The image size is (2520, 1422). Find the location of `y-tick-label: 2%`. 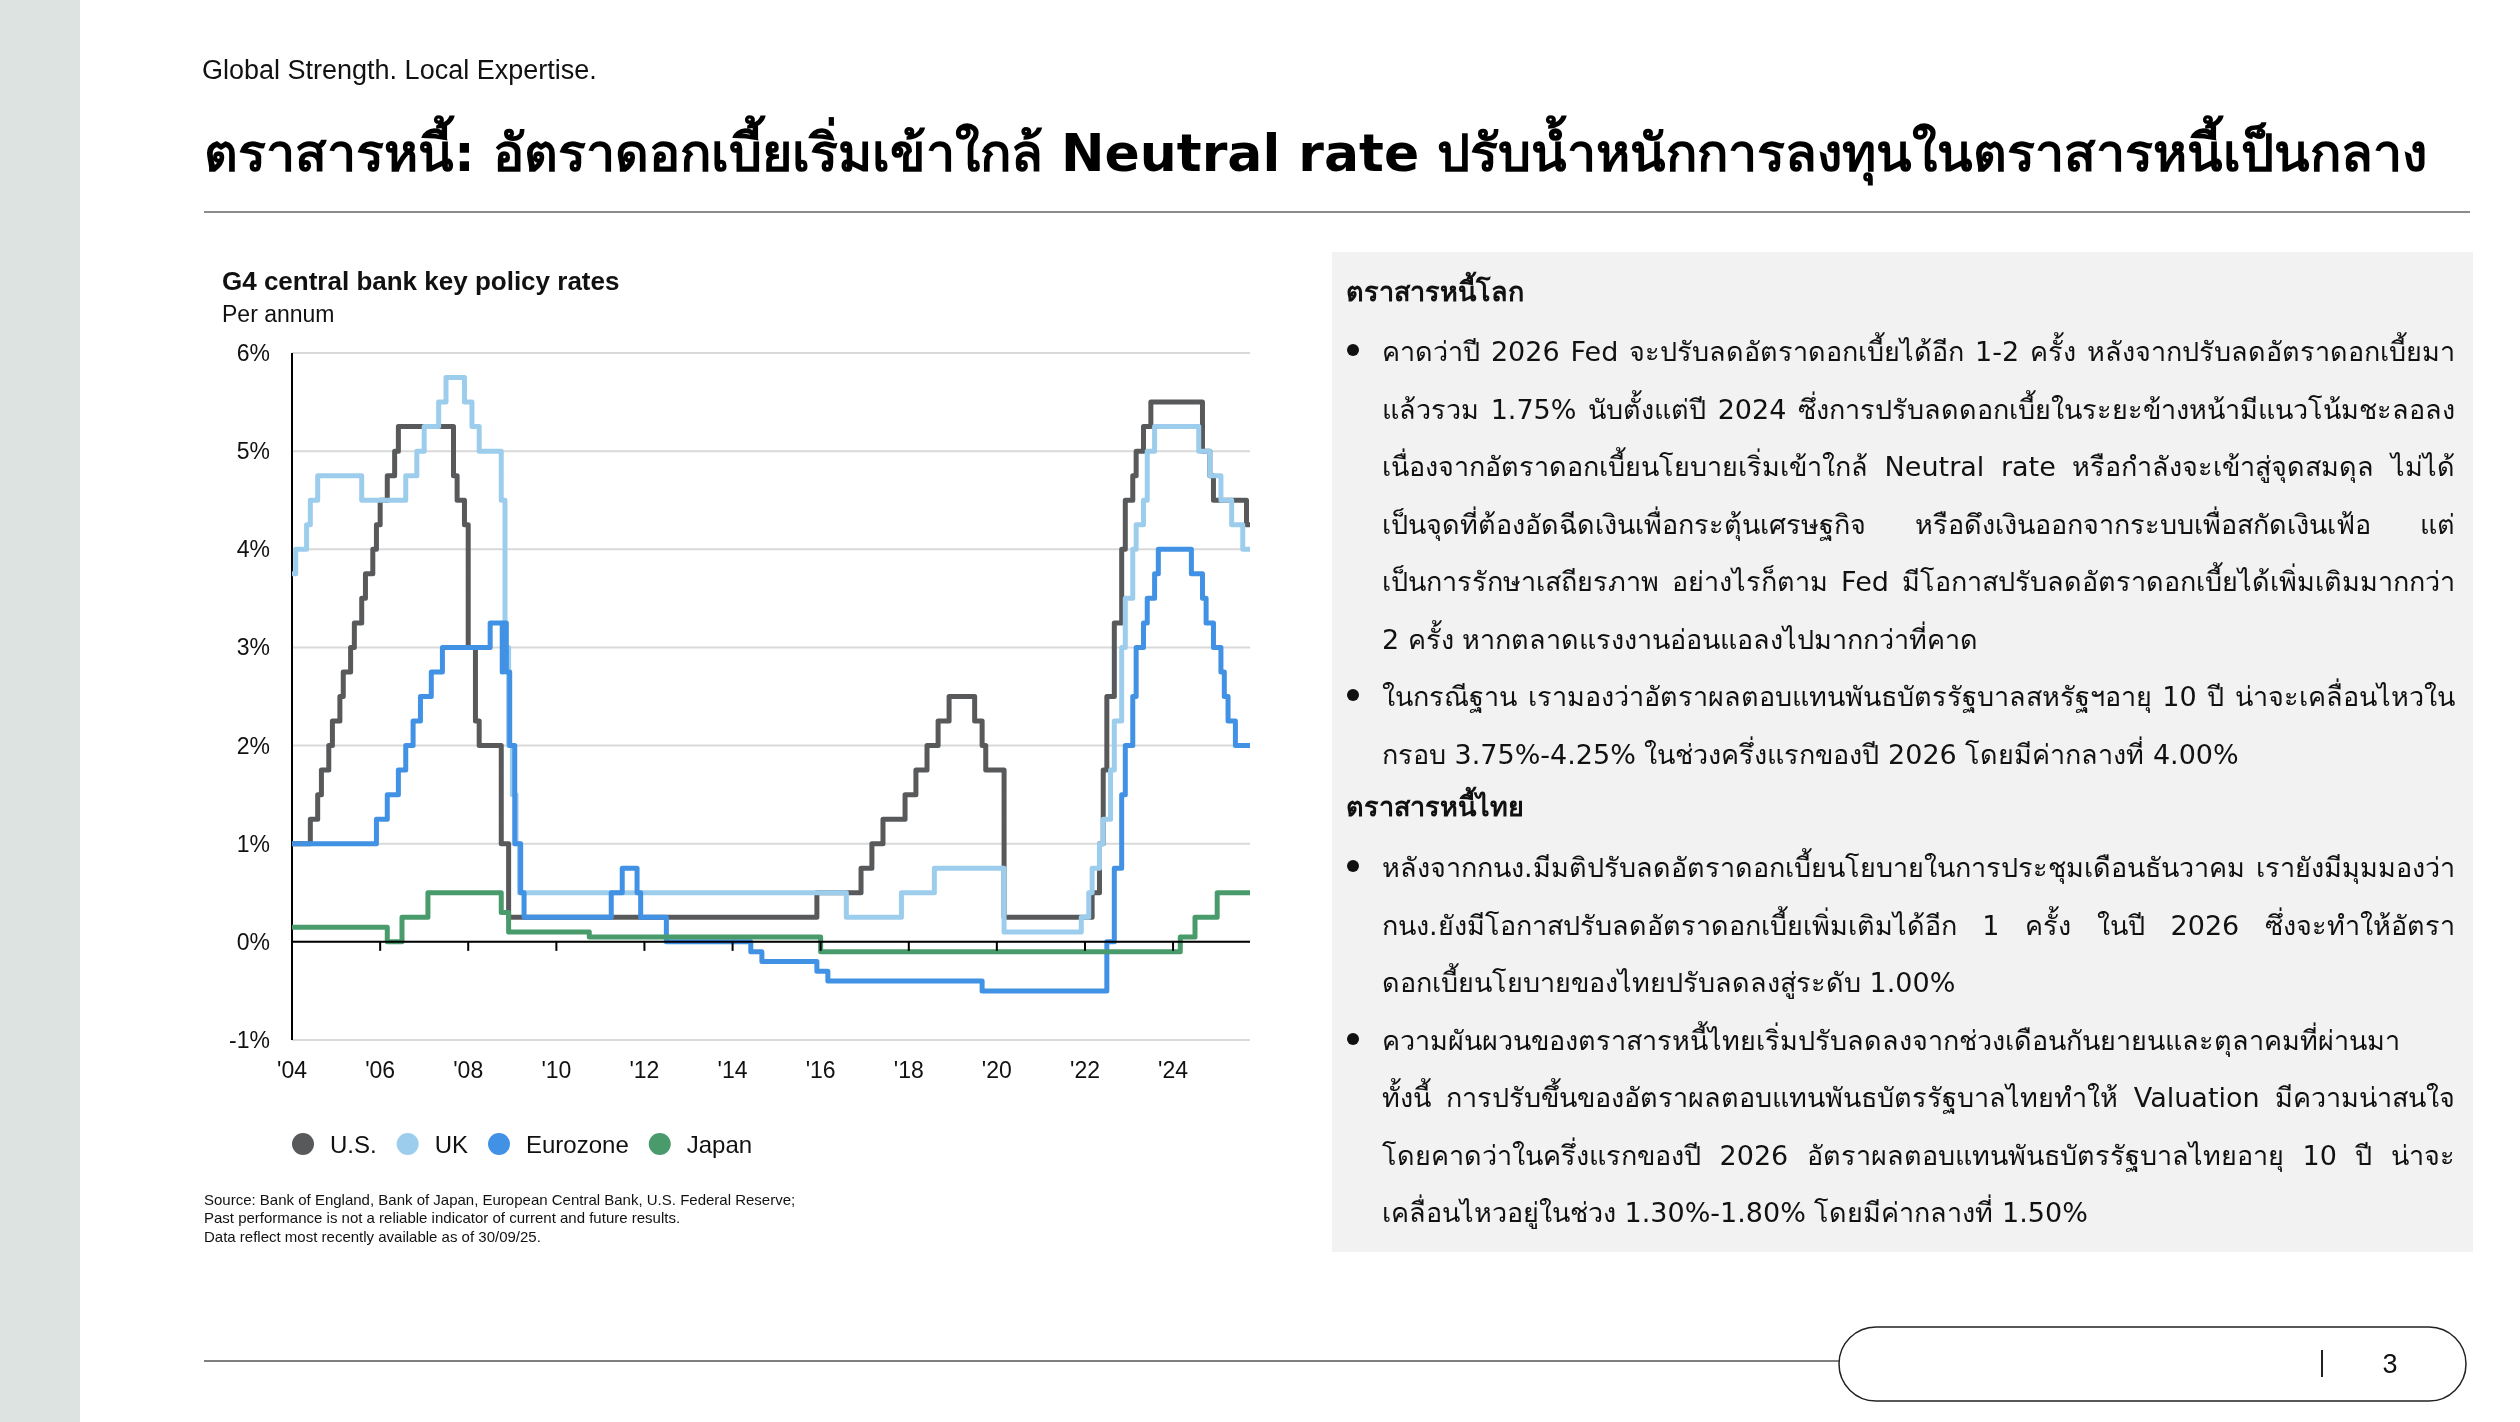

y-tick-label: 2% is located at coordinates (253, 745).